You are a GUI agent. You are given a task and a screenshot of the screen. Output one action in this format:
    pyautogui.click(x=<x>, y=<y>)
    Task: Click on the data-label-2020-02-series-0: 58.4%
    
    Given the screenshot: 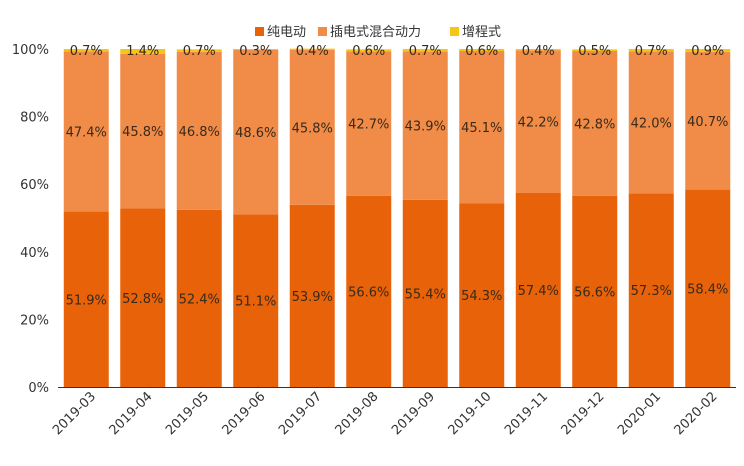 What is the action you would take?
    pyautogui.click(x=707, y=289)
    